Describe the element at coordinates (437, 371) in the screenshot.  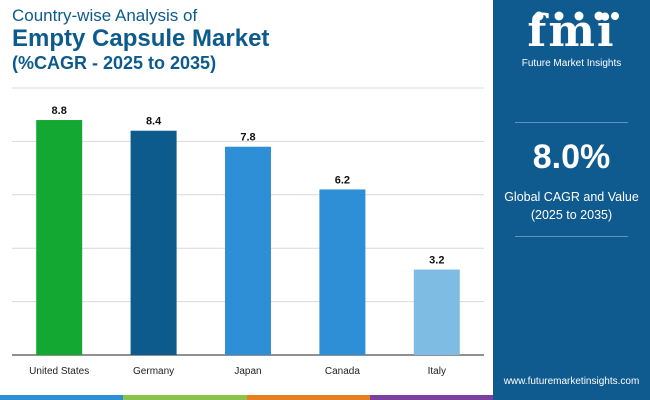
I see `x-tick-label: Italy` at that location.